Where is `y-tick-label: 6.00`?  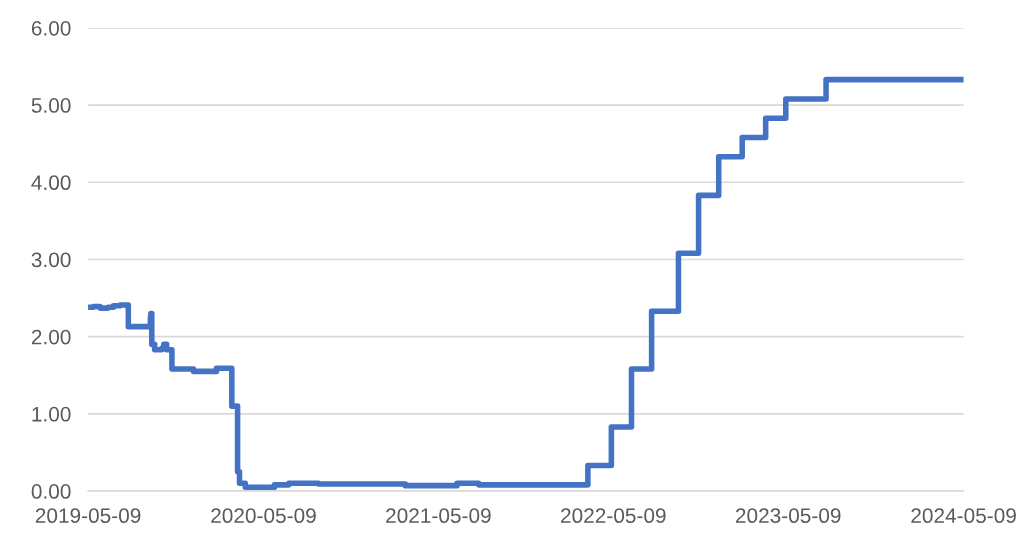
y-tick-label: 6.00 is located at coordinates (51, 28).